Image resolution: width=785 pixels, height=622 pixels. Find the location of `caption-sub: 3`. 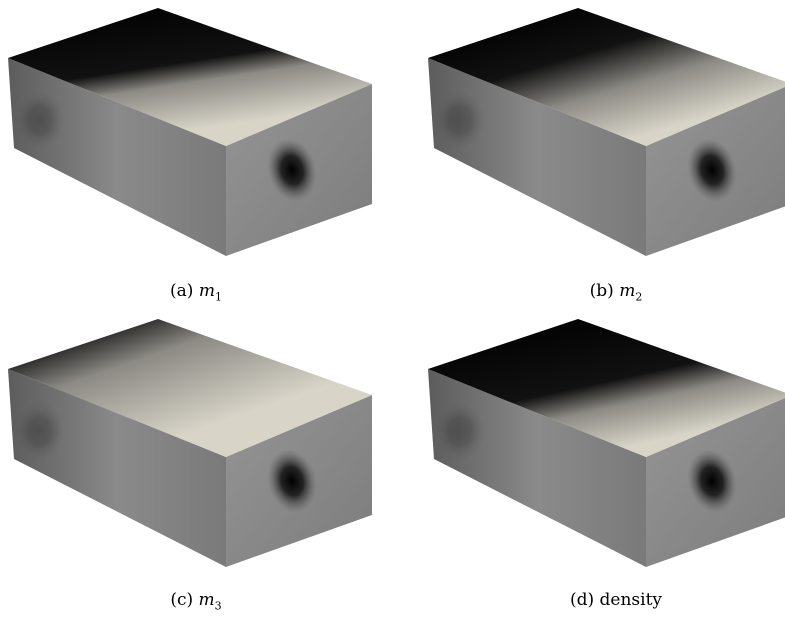

caption-sub: 3 is located at coordinates (218, 606).